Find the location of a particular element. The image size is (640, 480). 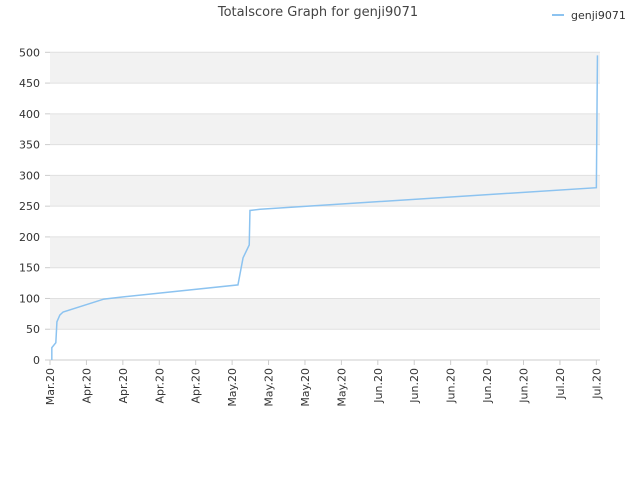

y-tick-label: 100 is located at coordinates (29, 298).